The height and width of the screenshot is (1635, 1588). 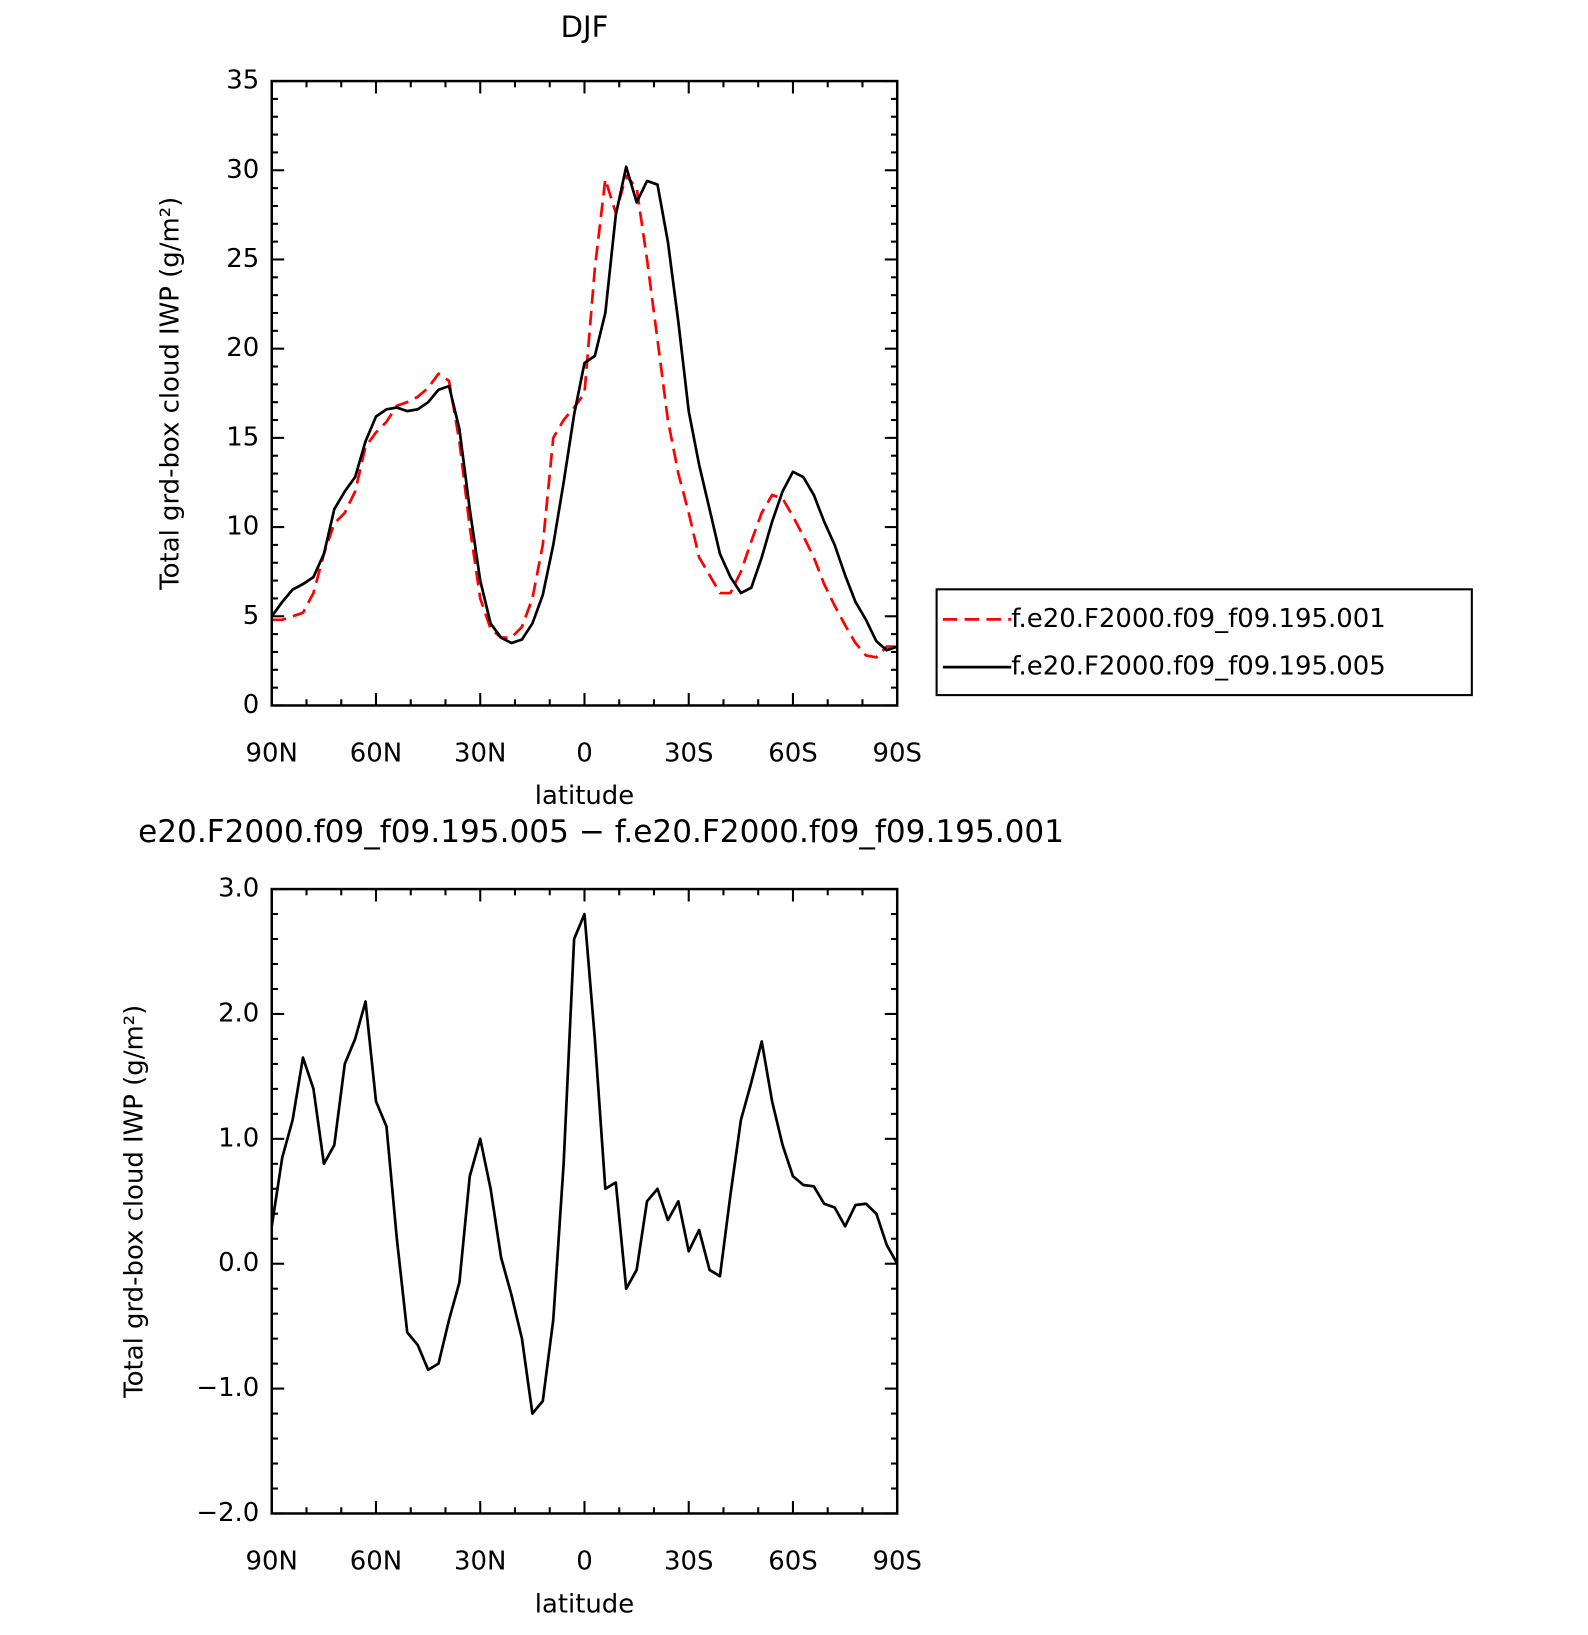 What do you see at coordinates (242, 170) in the screenshot?
I see `y-tick-label: 30` at bounding box center [242, 170].